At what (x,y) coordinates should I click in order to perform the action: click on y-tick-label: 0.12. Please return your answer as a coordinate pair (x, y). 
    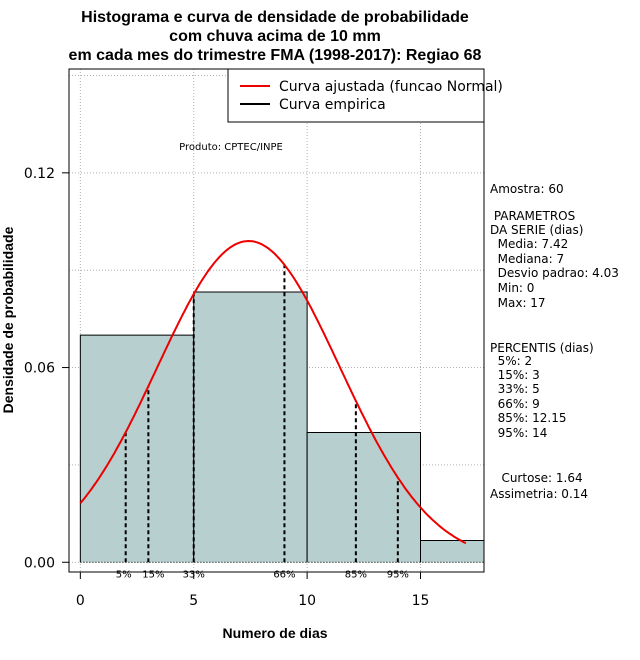
    Looking at the image, I should click on (39, 174).